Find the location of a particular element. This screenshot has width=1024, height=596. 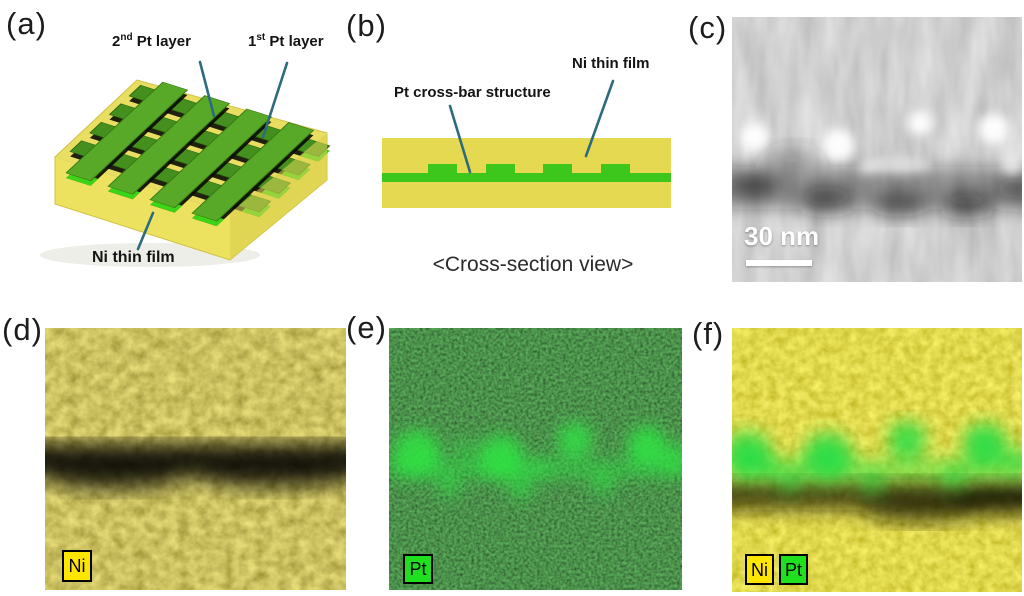

ni-chip: Ni is located at coordinates (77, 566).